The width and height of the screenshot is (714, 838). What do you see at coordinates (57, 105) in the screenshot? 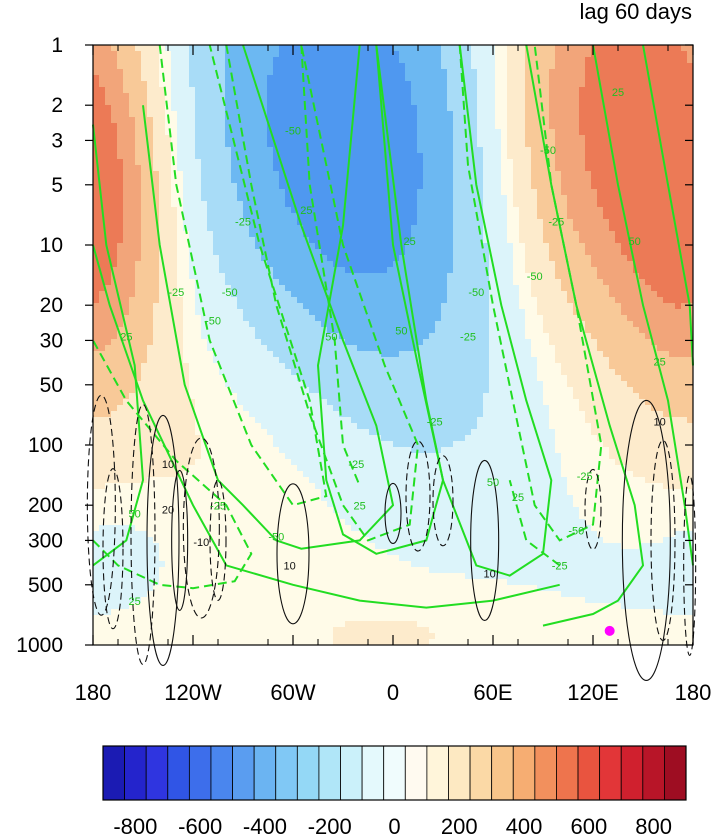
I see `y-tick-label: 2` at bounding box center [57, 105].